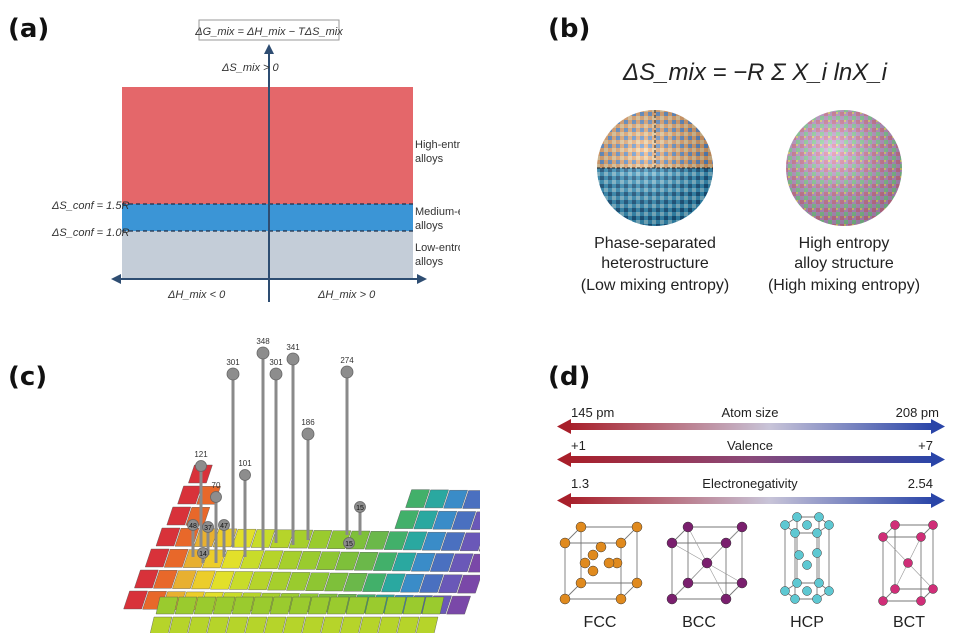 The height and width of the screenshot is (633, 954). What do you see at coordinates (699, 622) in the screenshot?
I see `bcc-label: BCC` at bounding box center [699, 622].